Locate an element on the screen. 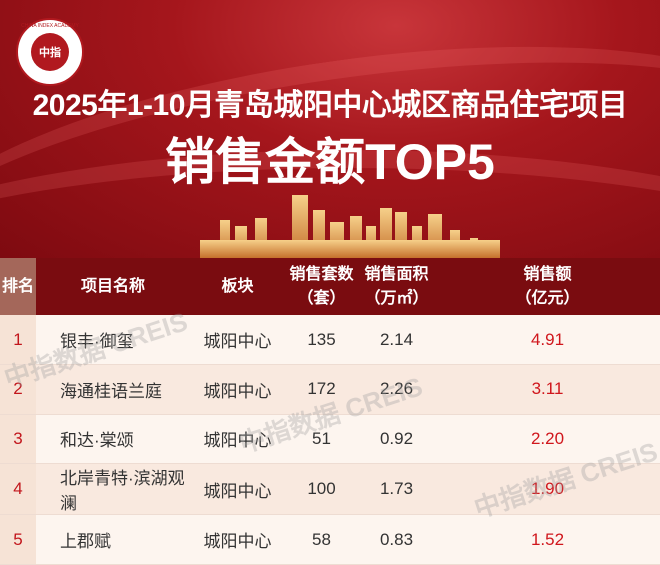 The height and width of the screenshot is (565, 660). header-area: 销售面积 （万㎡） is located at coordinates (396, 286).